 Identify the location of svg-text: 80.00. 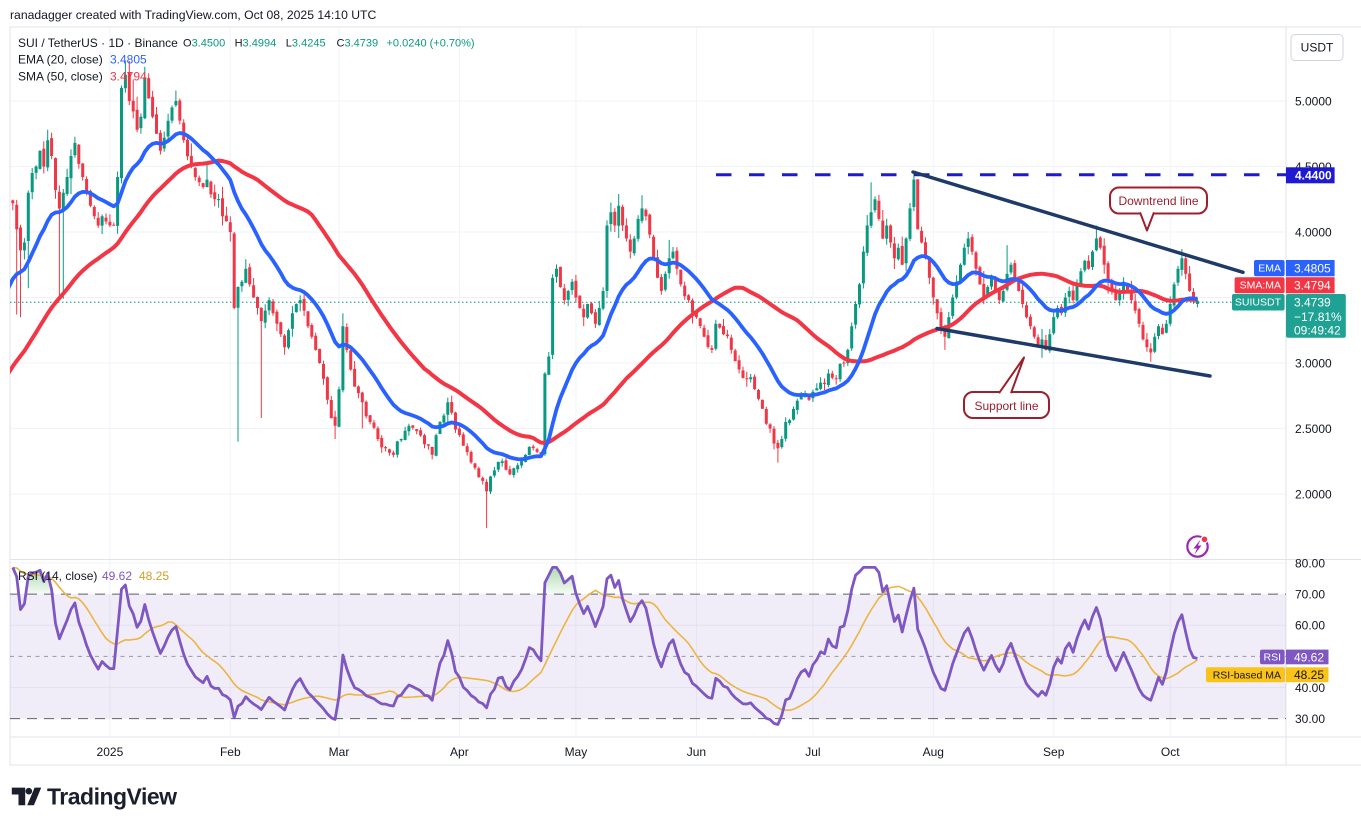
(1310, 564).